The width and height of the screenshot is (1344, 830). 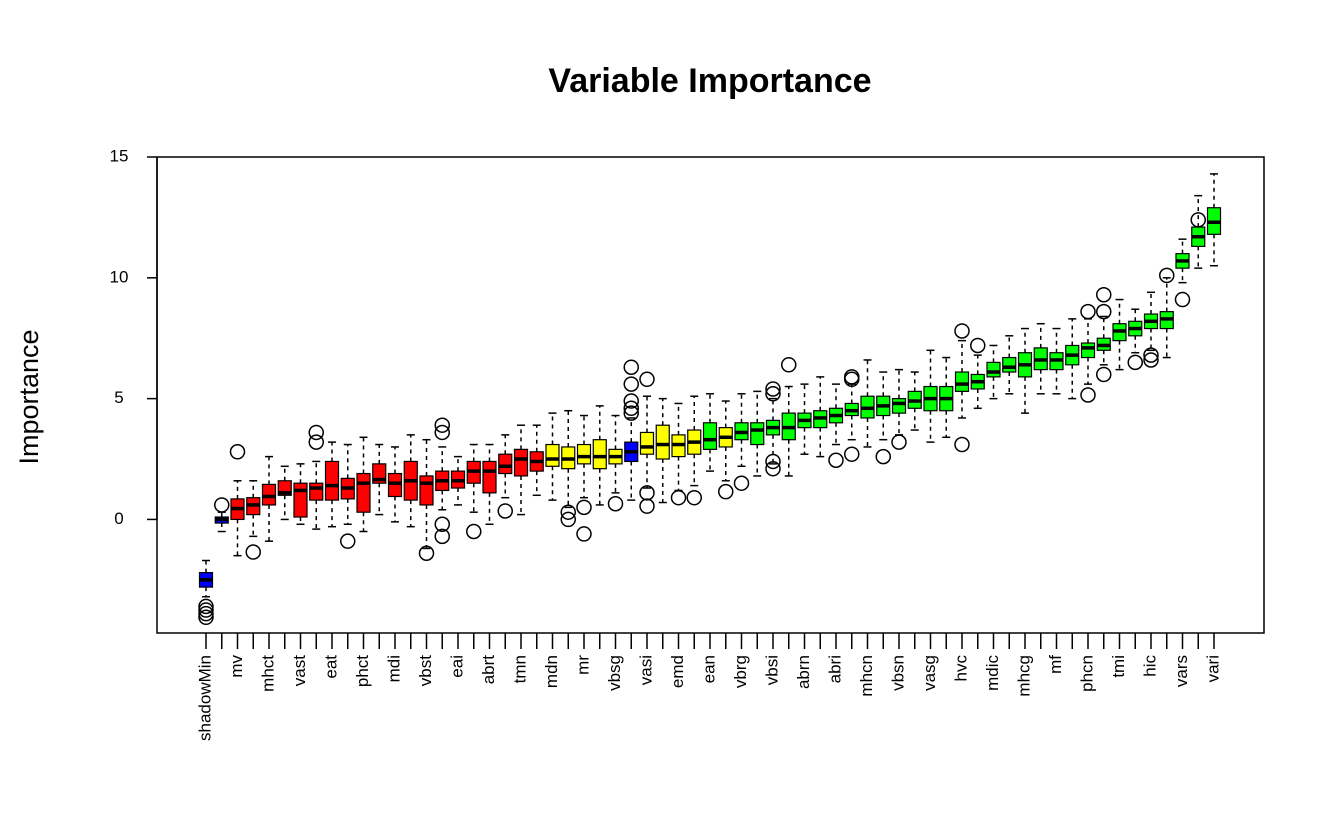 I want to click on x-tick-label: mdn, so click(x=551, y=671).